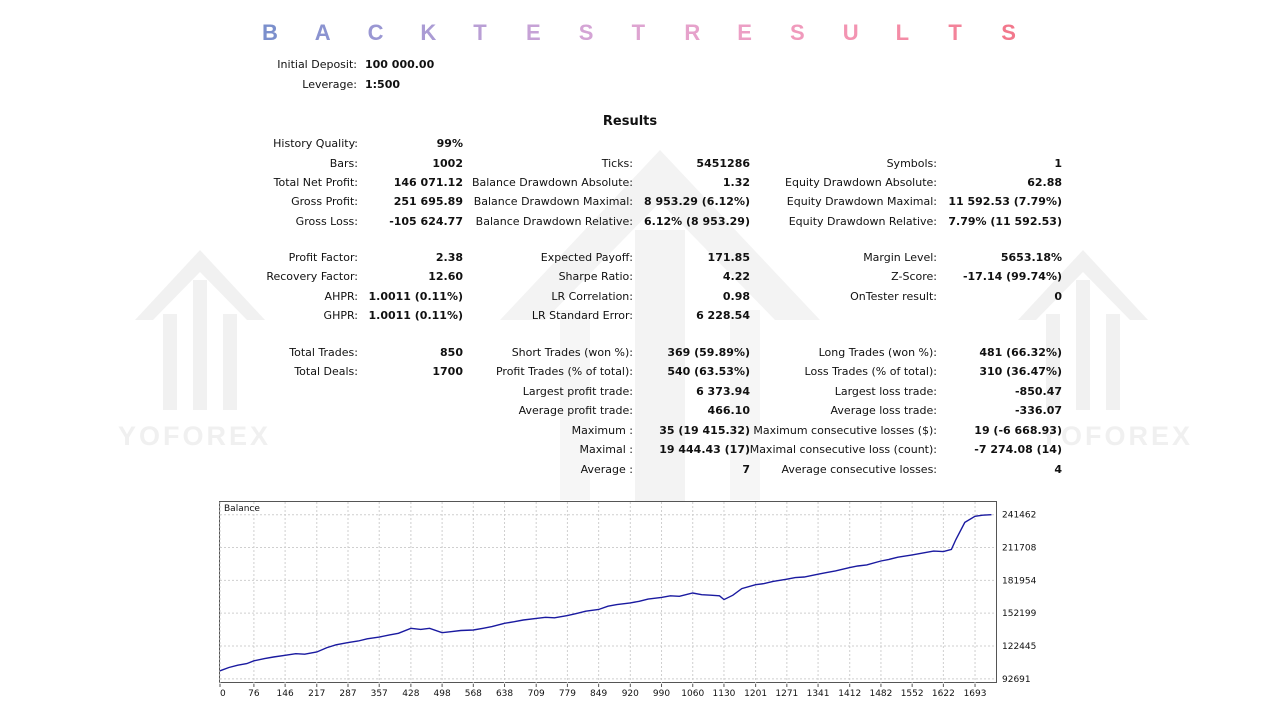  Describe the element at coordinates (1005, 201) in the screenshot. I see `stat-value: 11 592.53 (7.79%)` at that location.